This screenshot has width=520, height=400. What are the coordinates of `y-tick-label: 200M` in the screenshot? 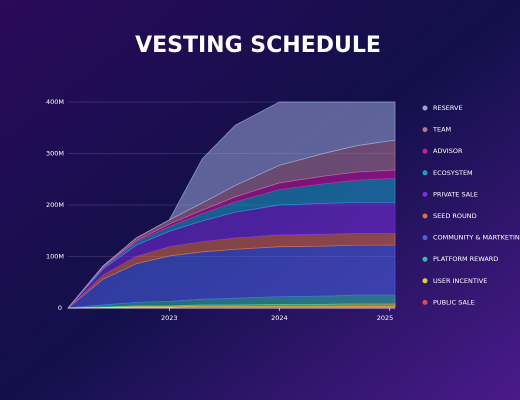 It's located at (55, 205).